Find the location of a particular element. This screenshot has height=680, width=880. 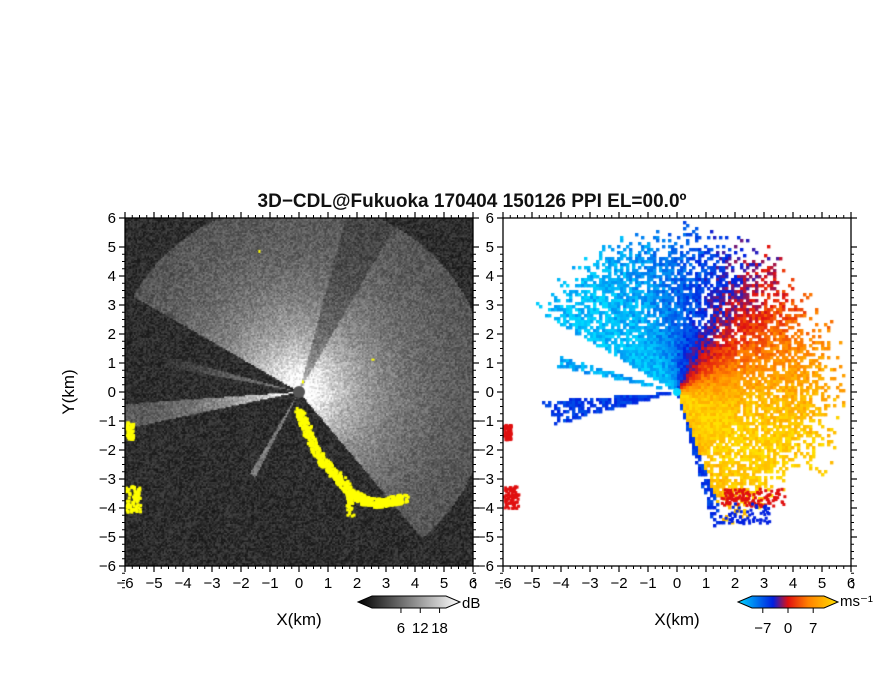

velocity-x-tick-label: −4 is located at coordinates (560, 583).